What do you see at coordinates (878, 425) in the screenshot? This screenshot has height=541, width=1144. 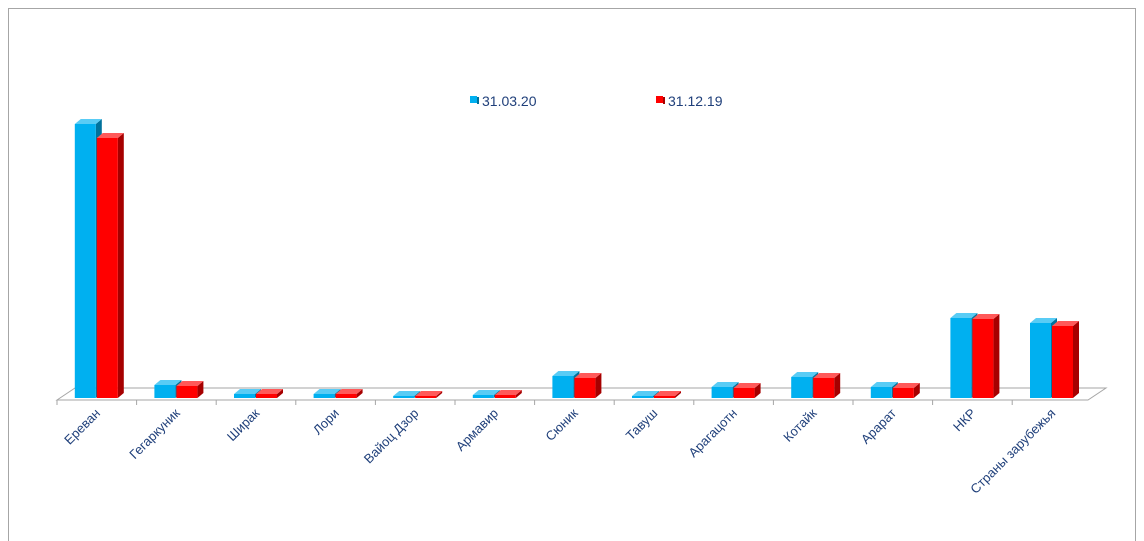 I see `category-label: Арарат` at bounding box center [878, 425].